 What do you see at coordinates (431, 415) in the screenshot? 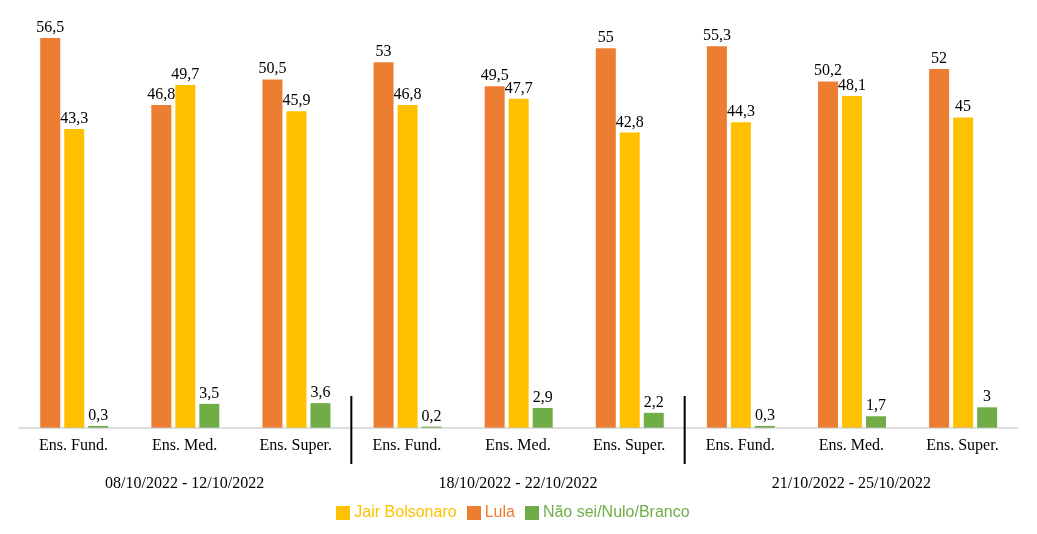
I see `data-label: 0,2` at bounding box center [431, 415].